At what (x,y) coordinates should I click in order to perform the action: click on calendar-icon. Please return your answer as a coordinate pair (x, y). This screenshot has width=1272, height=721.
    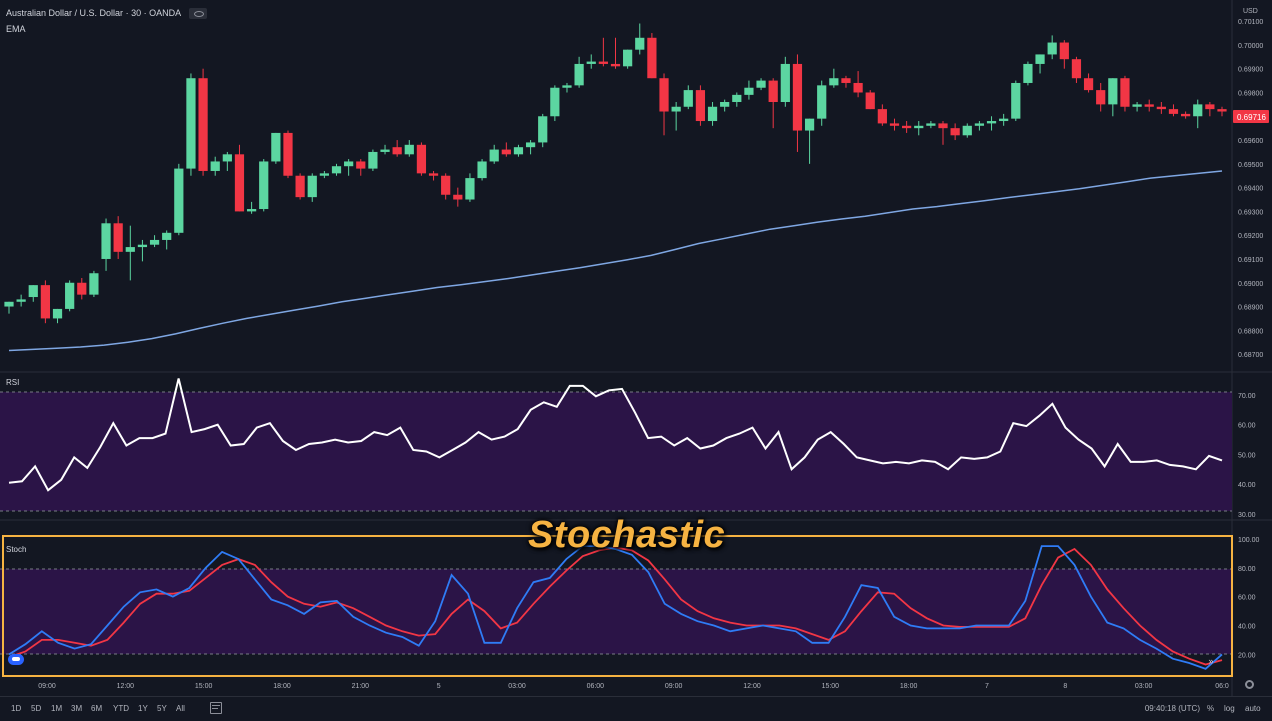
    Looking at the image, I should click on (216, 708).